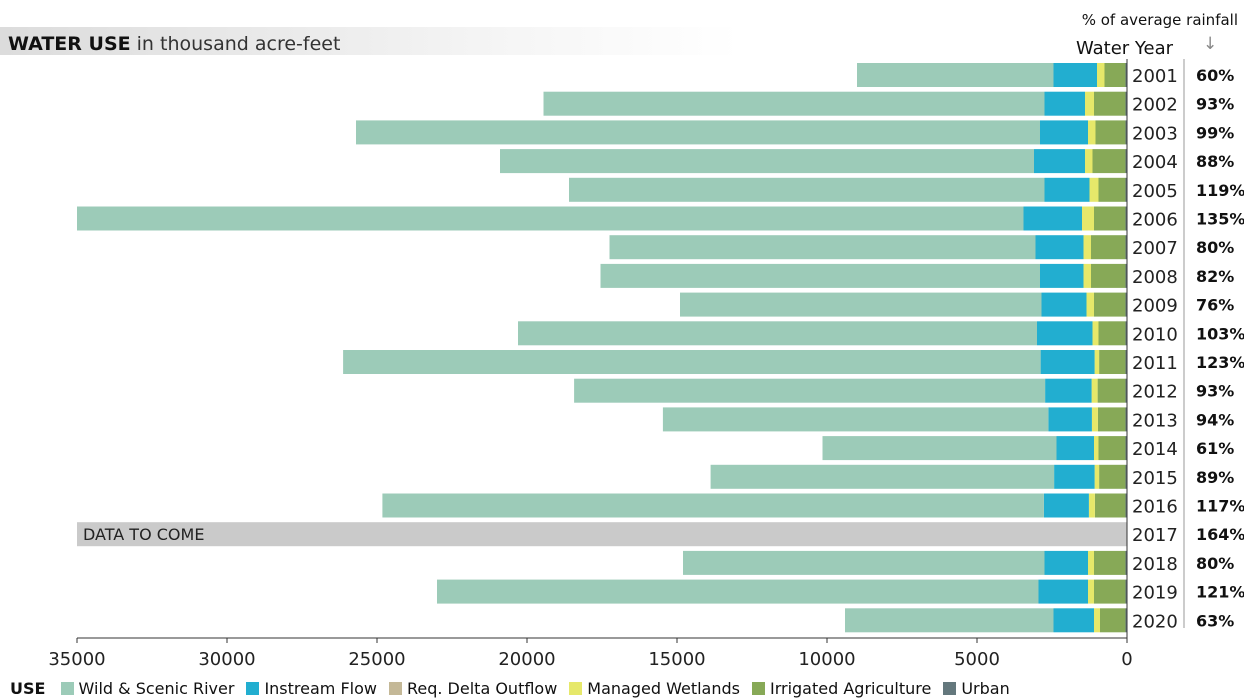 Image resolution: width=1244 pixels, height=700 pixels. I want to click on legend-item: Irrigated Agriculture, so click(841, 688).